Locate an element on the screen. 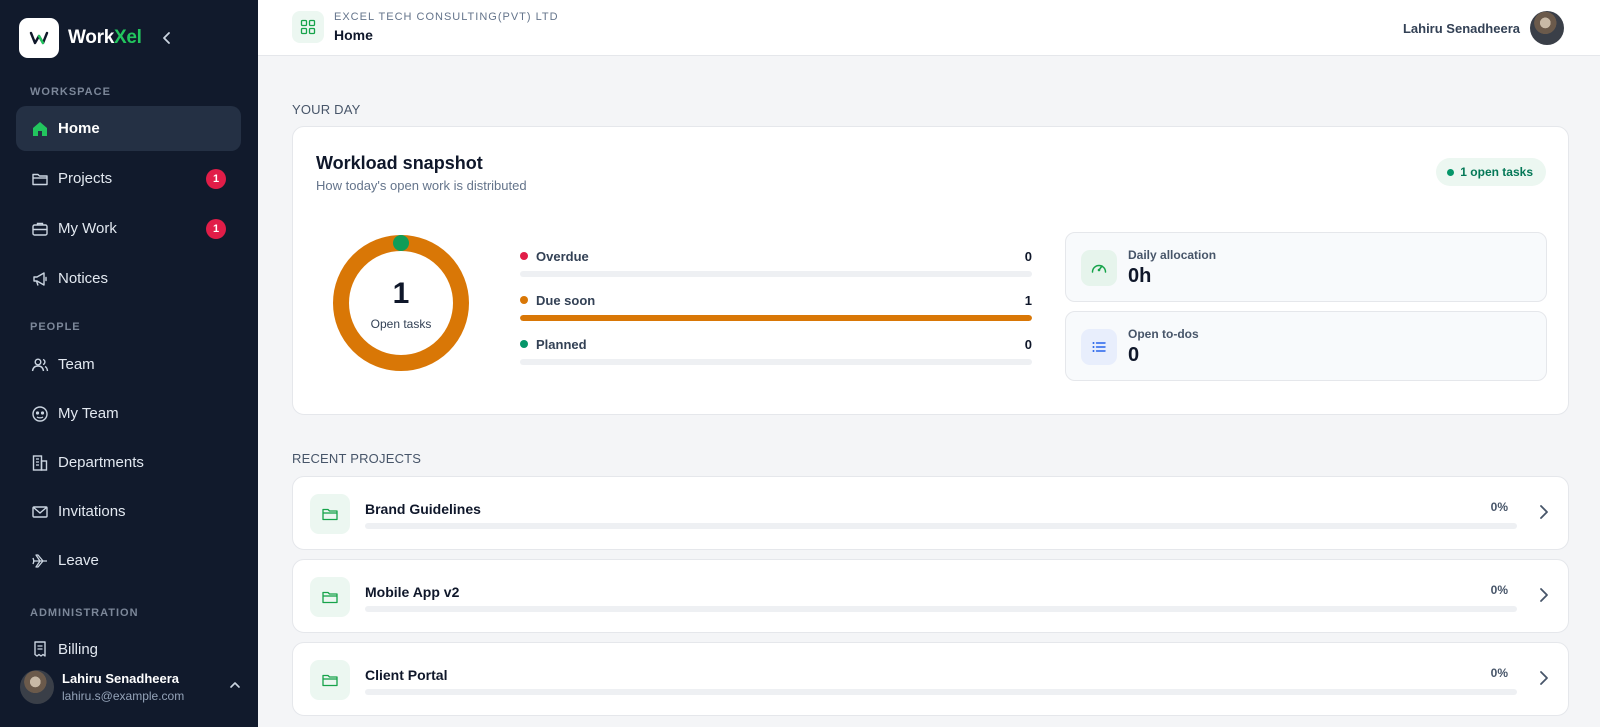 This screenshot has width=1600, height=727. sidebar-item-team: Team is located at coordinates (128, 364).